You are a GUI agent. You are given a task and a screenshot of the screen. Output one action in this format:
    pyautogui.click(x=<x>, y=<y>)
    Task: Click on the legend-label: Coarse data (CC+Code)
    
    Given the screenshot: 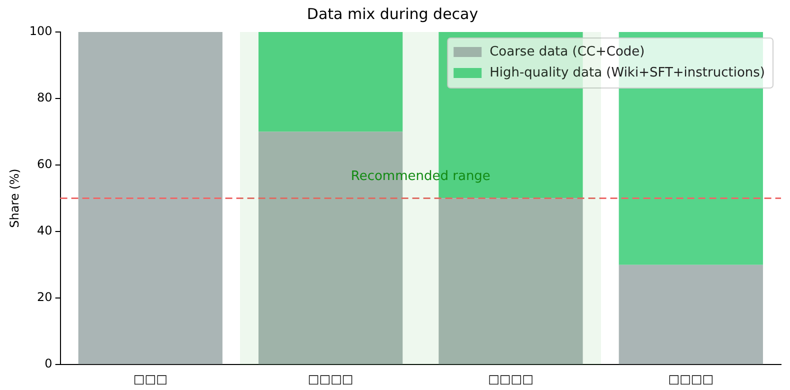 What is the action you would take?
    pyautogui.click(x=567, y=52)
    